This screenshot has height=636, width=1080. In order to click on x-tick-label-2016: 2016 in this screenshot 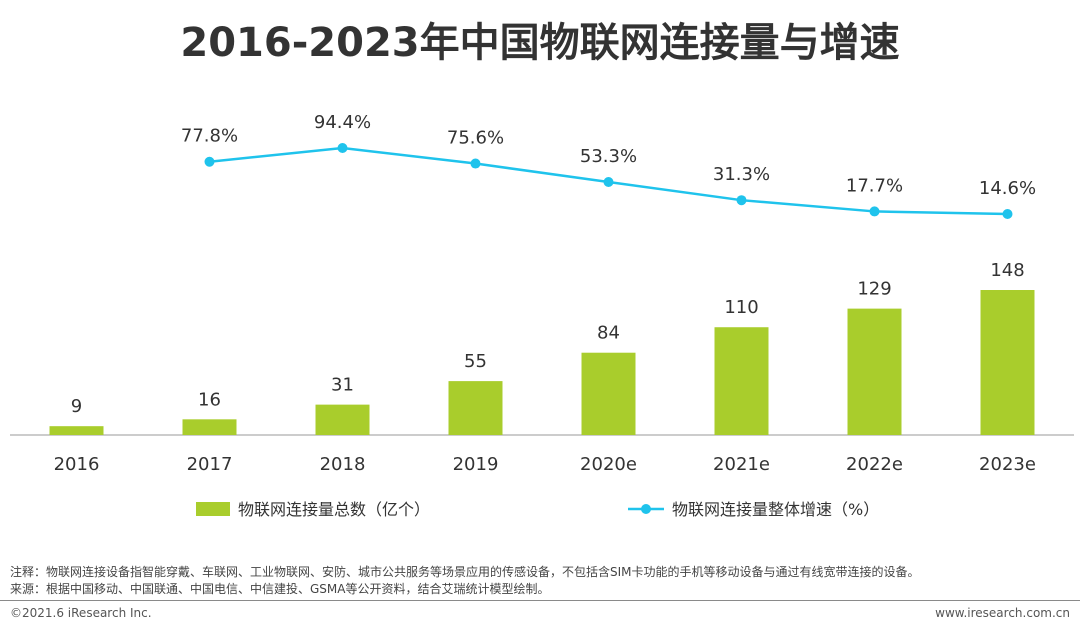, I will do `click(77, 464)`.